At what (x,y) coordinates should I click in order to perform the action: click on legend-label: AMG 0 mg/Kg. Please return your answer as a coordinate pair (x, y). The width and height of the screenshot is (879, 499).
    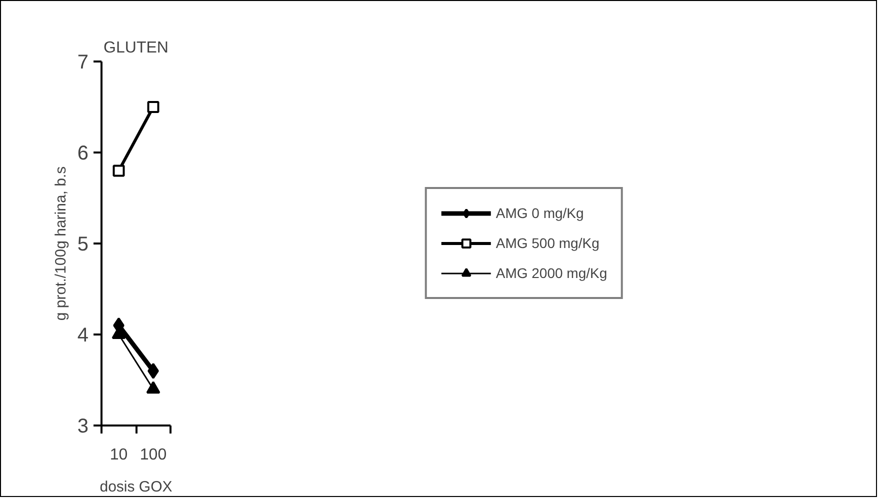
    Looking at the image, I should click on (540, 213).